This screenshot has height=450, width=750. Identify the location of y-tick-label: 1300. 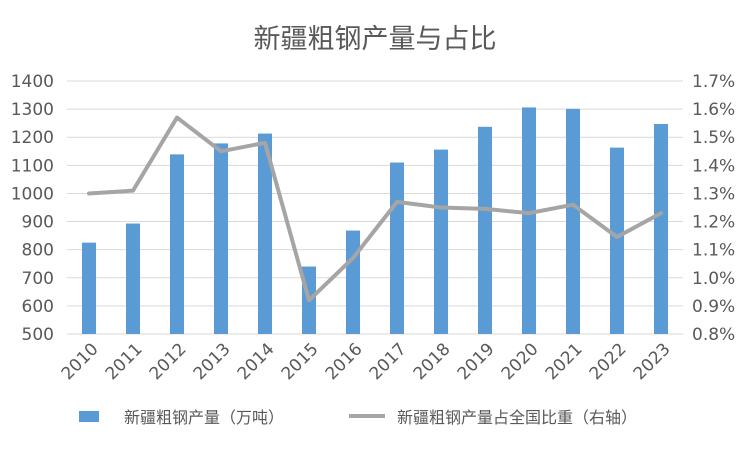
(32, 110).